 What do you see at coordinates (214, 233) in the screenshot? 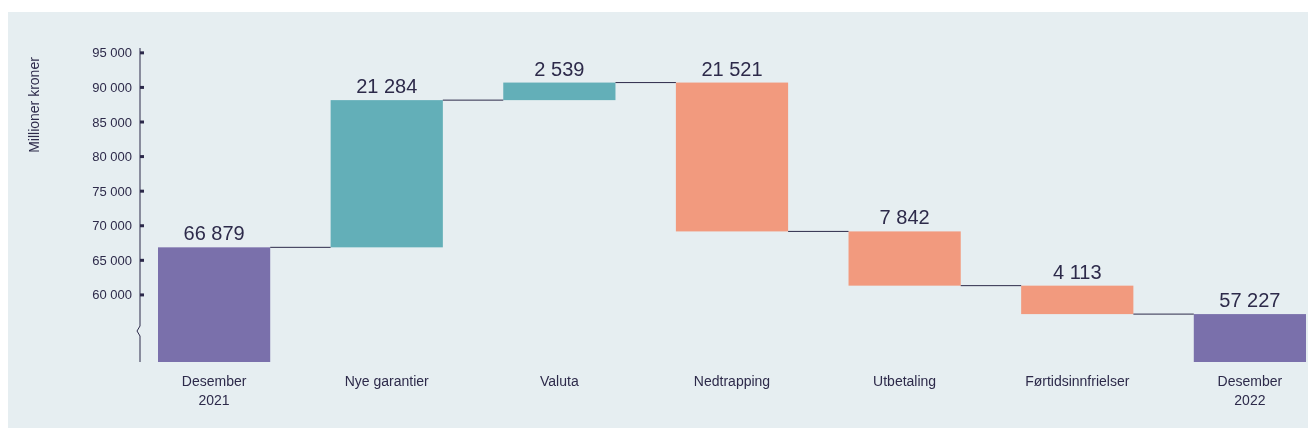
I see `data-label: 66 879` at bounding box center [214, 233].